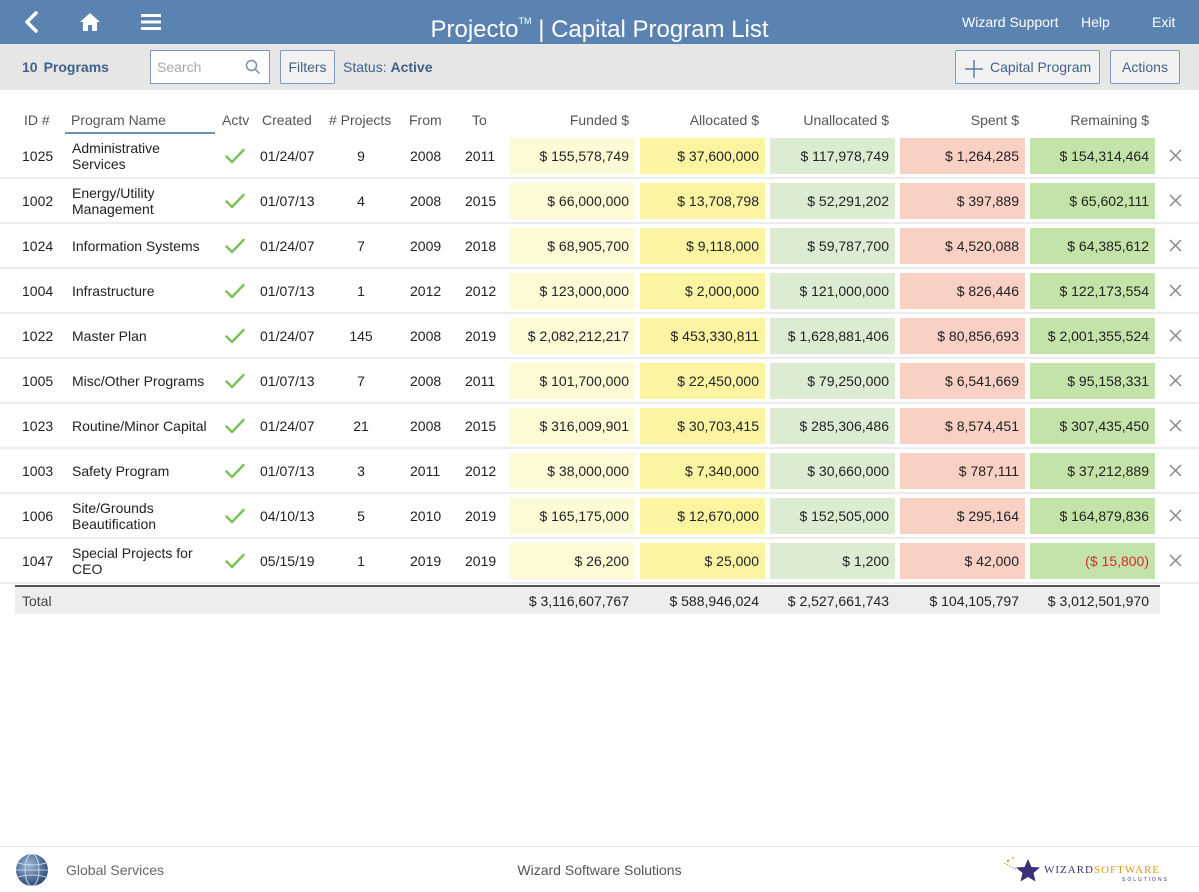 This screenshot has width=1199, height=892. I want to click on from-year: 2011, so click(425, 470).